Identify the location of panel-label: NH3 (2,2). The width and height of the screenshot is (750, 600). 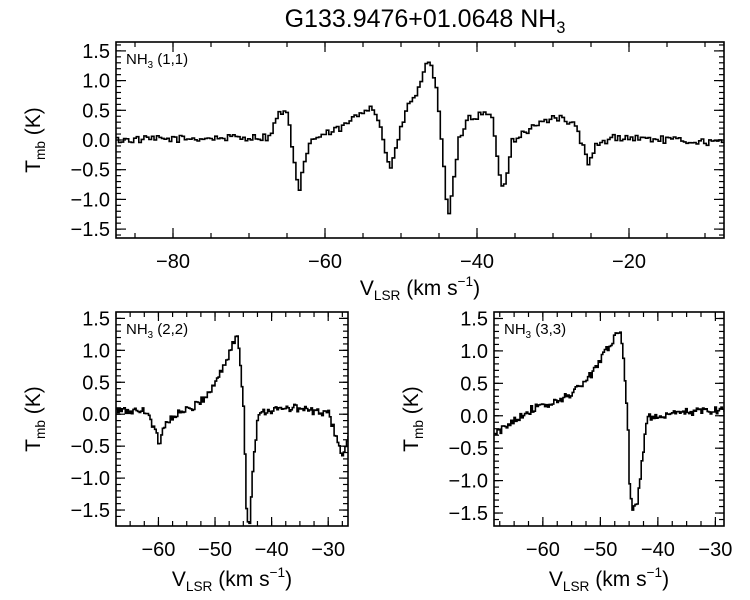
(157, 331).